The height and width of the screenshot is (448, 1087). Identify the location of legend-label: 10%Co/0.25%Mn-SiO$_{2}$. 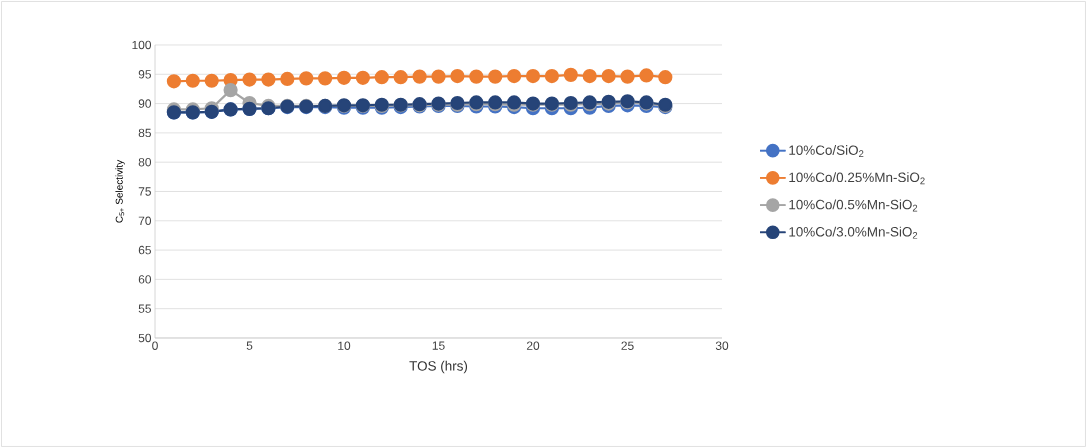
(857, 178).